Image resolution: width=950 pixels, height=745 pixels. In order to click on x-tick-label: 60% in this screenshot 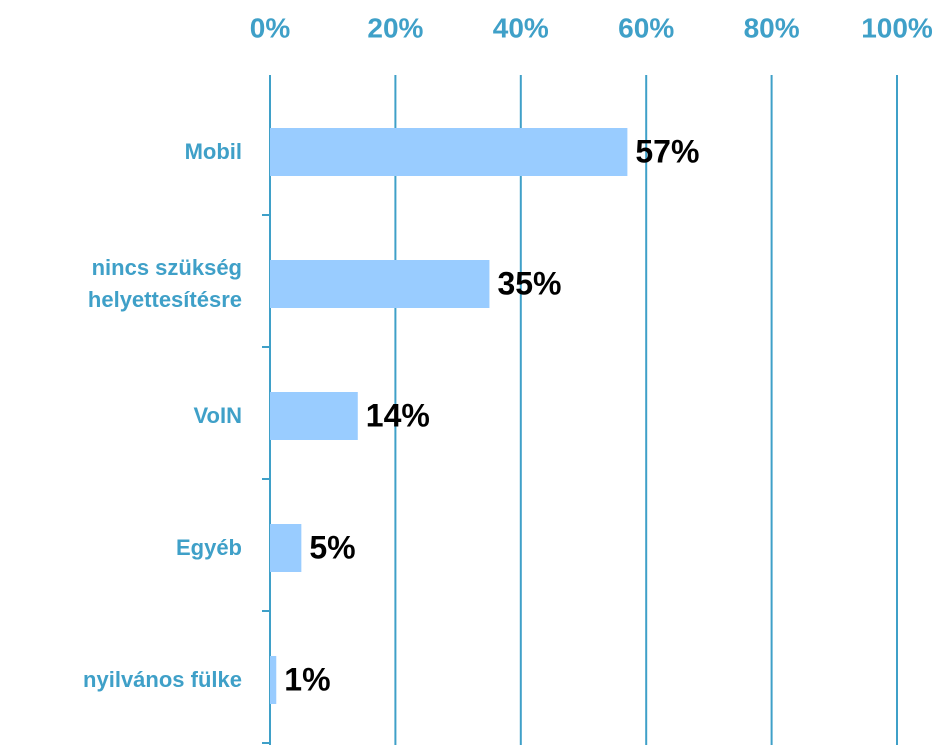, I will do `click(646, 27)`.